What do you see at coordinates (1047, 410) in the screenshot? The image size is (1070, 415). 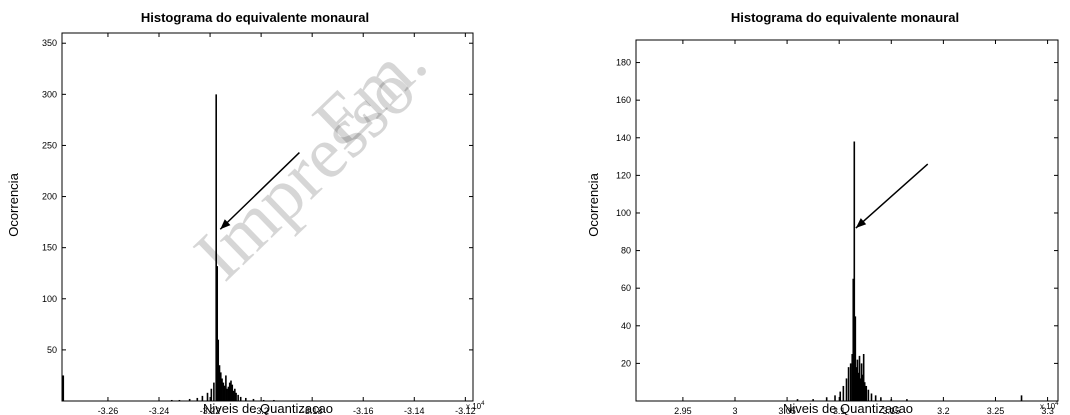 I see `x-tick-label: 3.3` at bounding box center [1047, 410].